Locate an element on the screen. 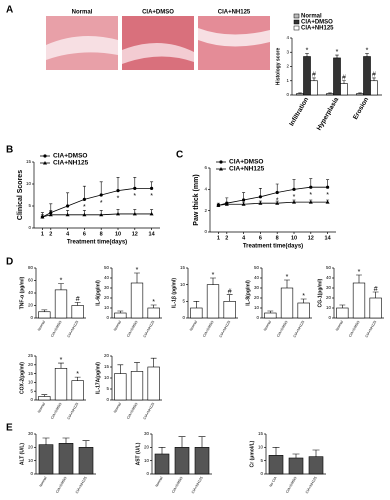  legend-marker is located at coordinates (221, 162).